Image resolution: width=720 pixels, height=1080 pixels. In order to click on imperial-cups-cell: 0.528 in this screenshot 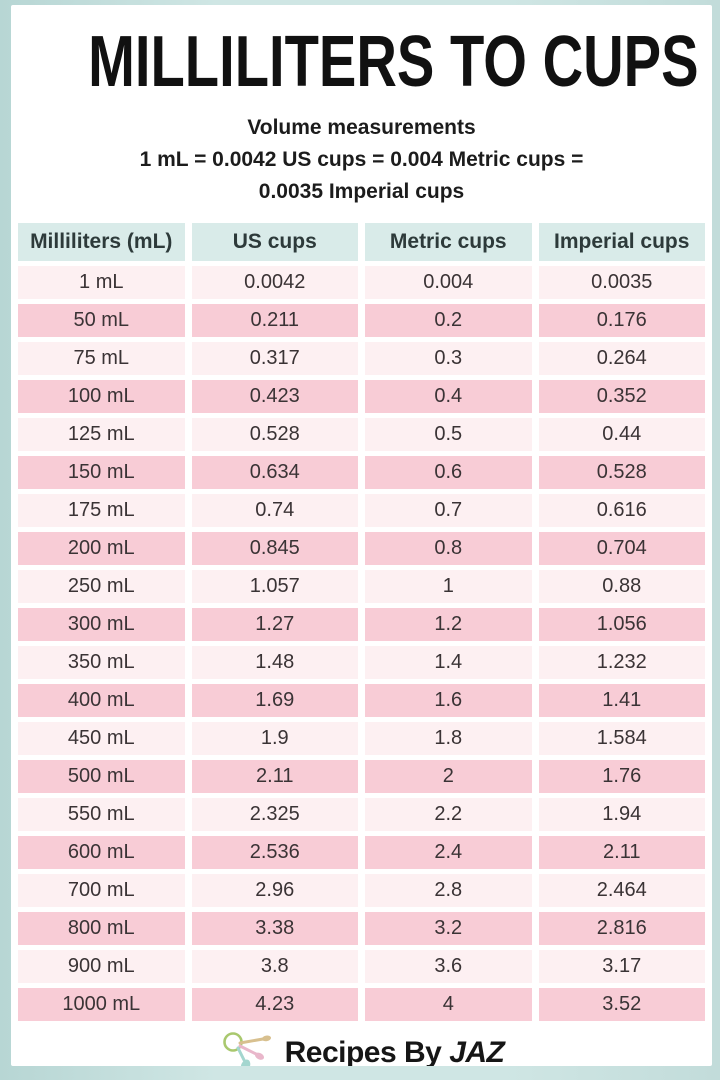, I will do `click(621, 472)`.